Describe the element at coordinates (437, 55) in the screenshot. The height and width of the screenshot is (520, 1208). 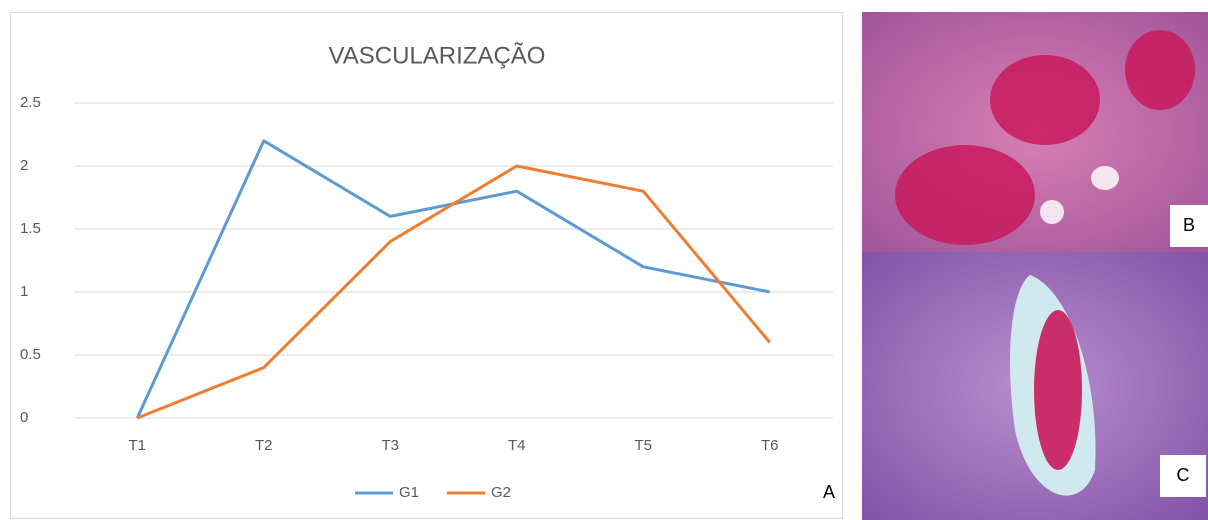
I see `chart-title: VASCULARIZAÇÃO` at that location.